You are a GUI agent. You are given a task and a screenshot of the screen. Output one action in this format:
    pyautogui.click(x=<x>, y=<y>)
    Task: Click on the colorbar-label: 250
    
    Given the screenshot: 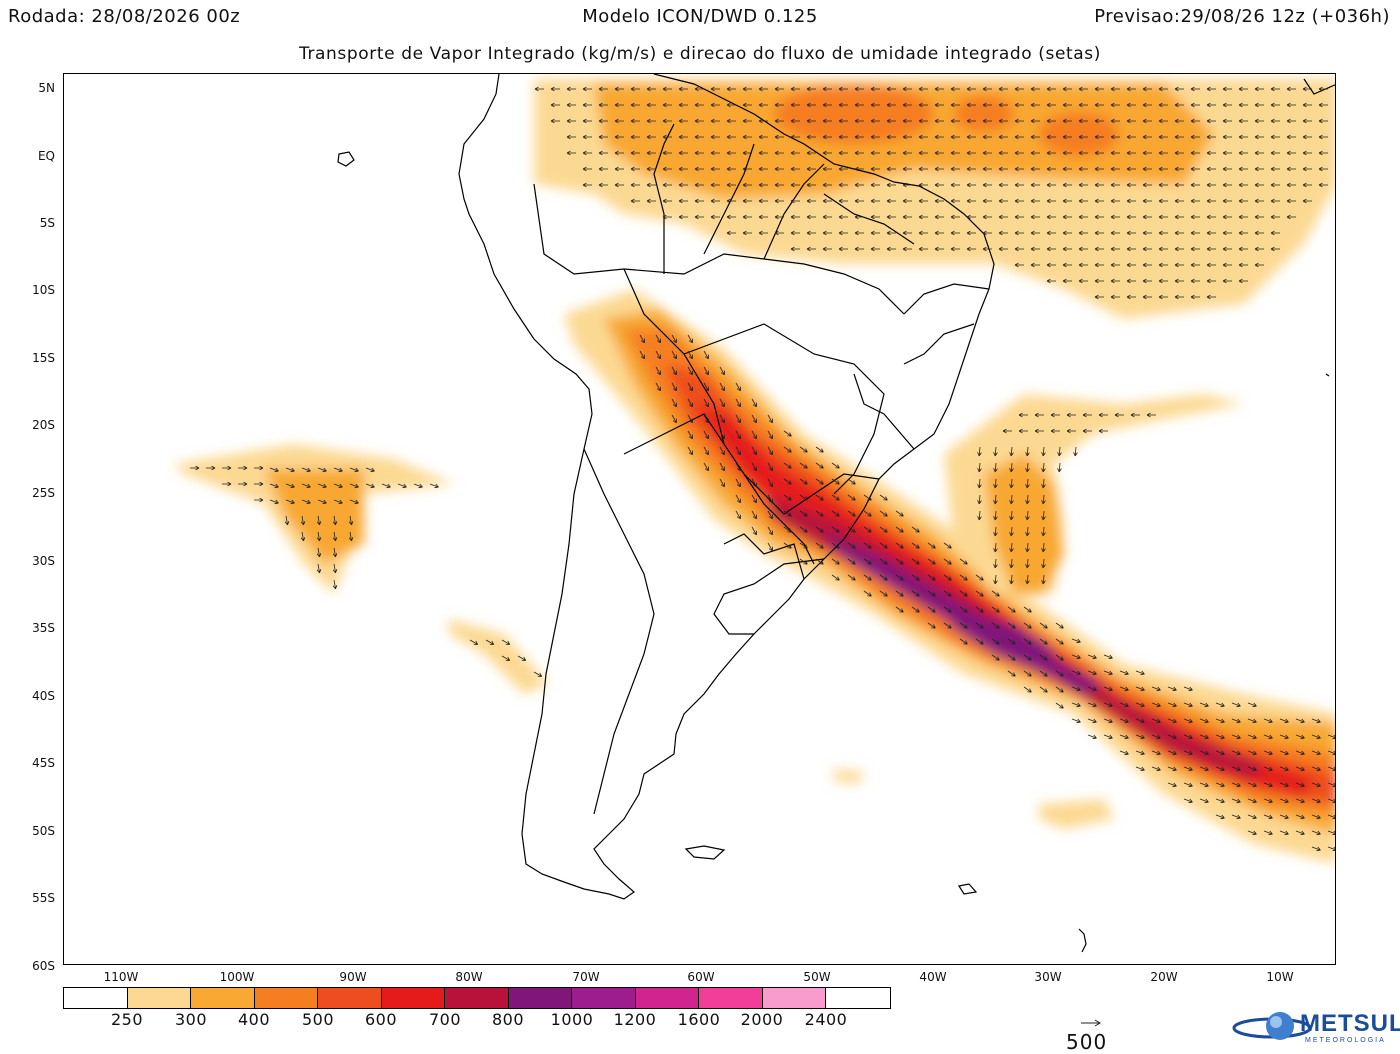 What is the action you would take?
    pyautogui.click(x=127, y=1019)
    